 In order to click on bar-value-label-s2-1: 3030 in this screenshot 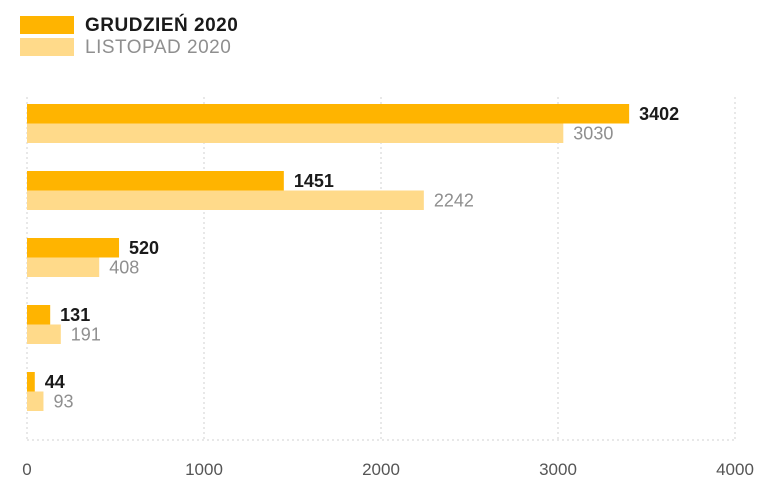, I will do `click(593, 134)`.